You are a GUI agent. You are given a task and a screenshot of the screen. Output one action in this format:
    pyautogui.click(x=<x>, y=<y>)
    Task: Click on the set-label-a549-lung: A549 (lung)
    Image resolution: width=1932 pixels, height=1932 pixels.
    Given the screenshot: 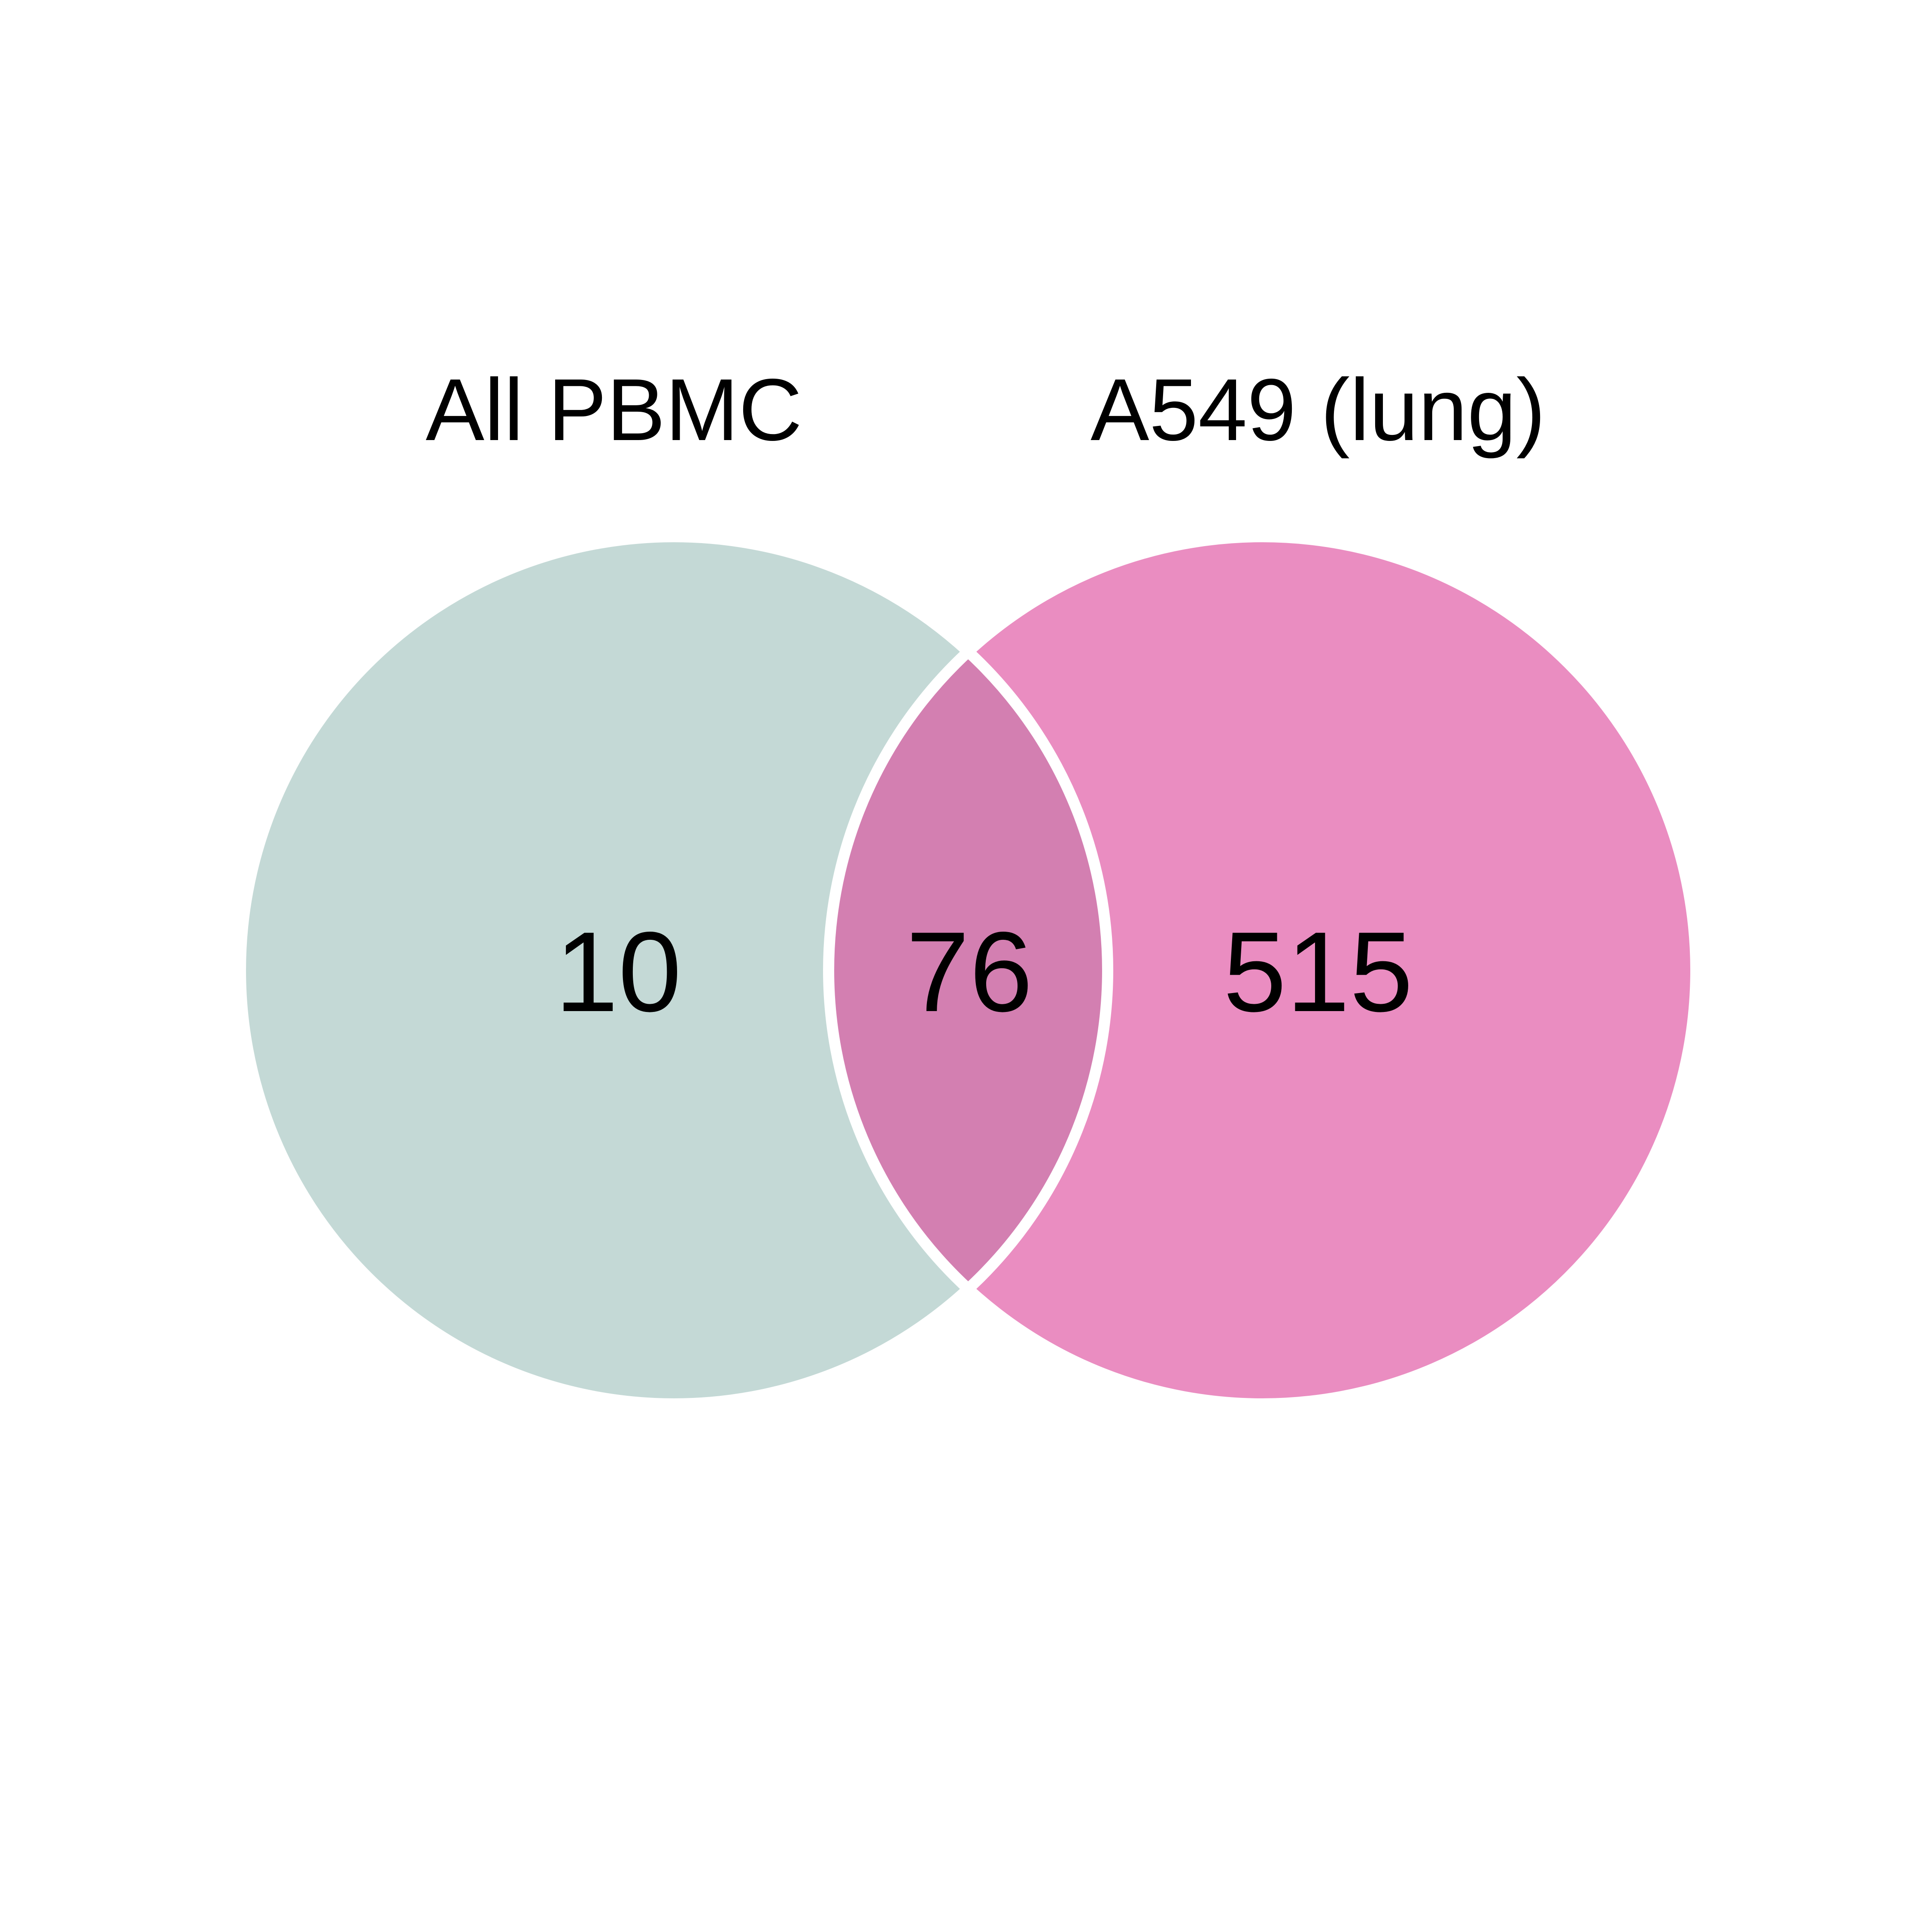 What is the action you would take?
    pyautogui.click(x=1319, y=410)
    